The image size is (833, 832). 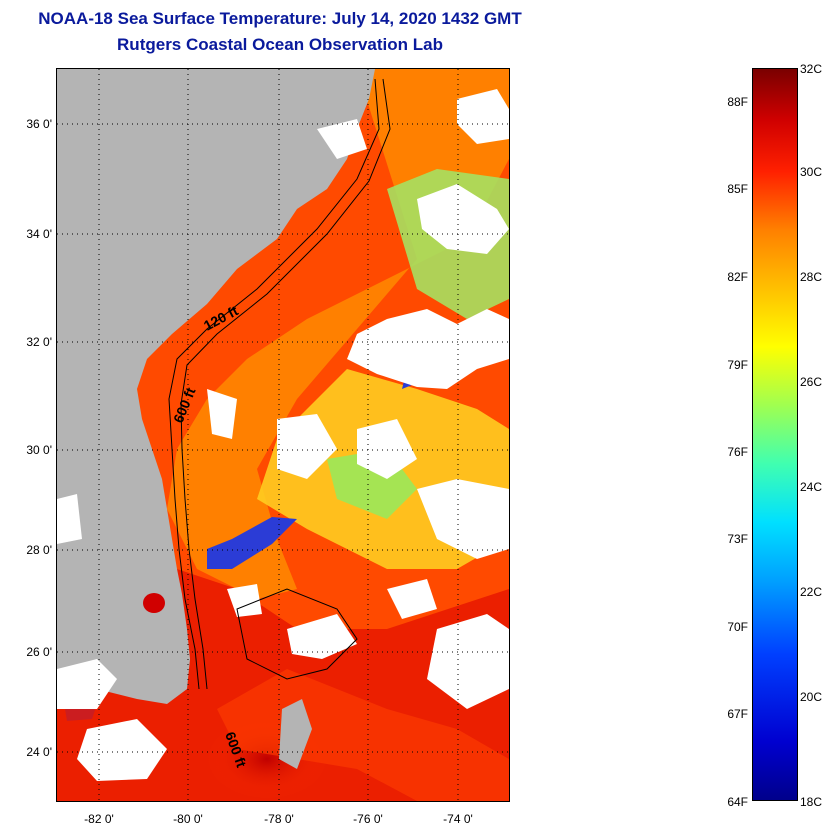 What do you see at coordinates (39, 234) in the screenshot?
I see `lat-label: 34 0'` at bounding box center [39, 234].